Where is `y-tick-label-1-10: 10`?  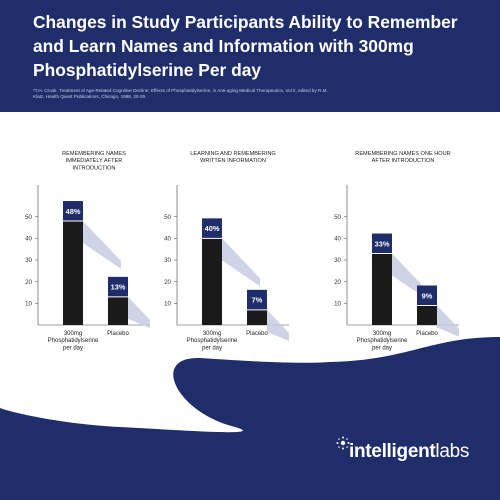 y-tick-label-1-10: 10 is located at coordinates (28, 304).